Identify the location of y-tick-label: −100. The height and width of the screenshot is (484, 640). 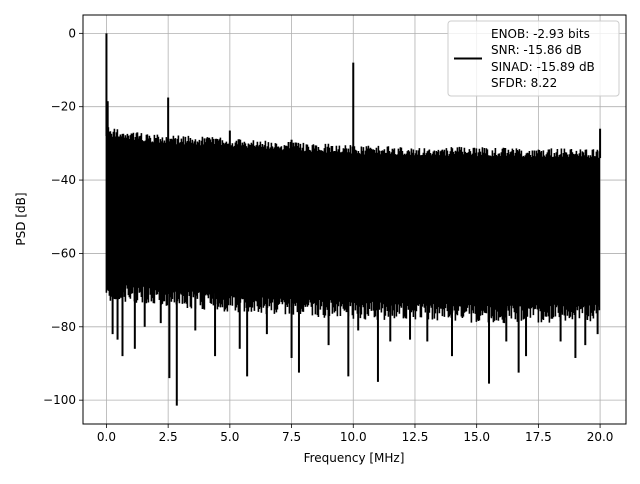
(59, 400).